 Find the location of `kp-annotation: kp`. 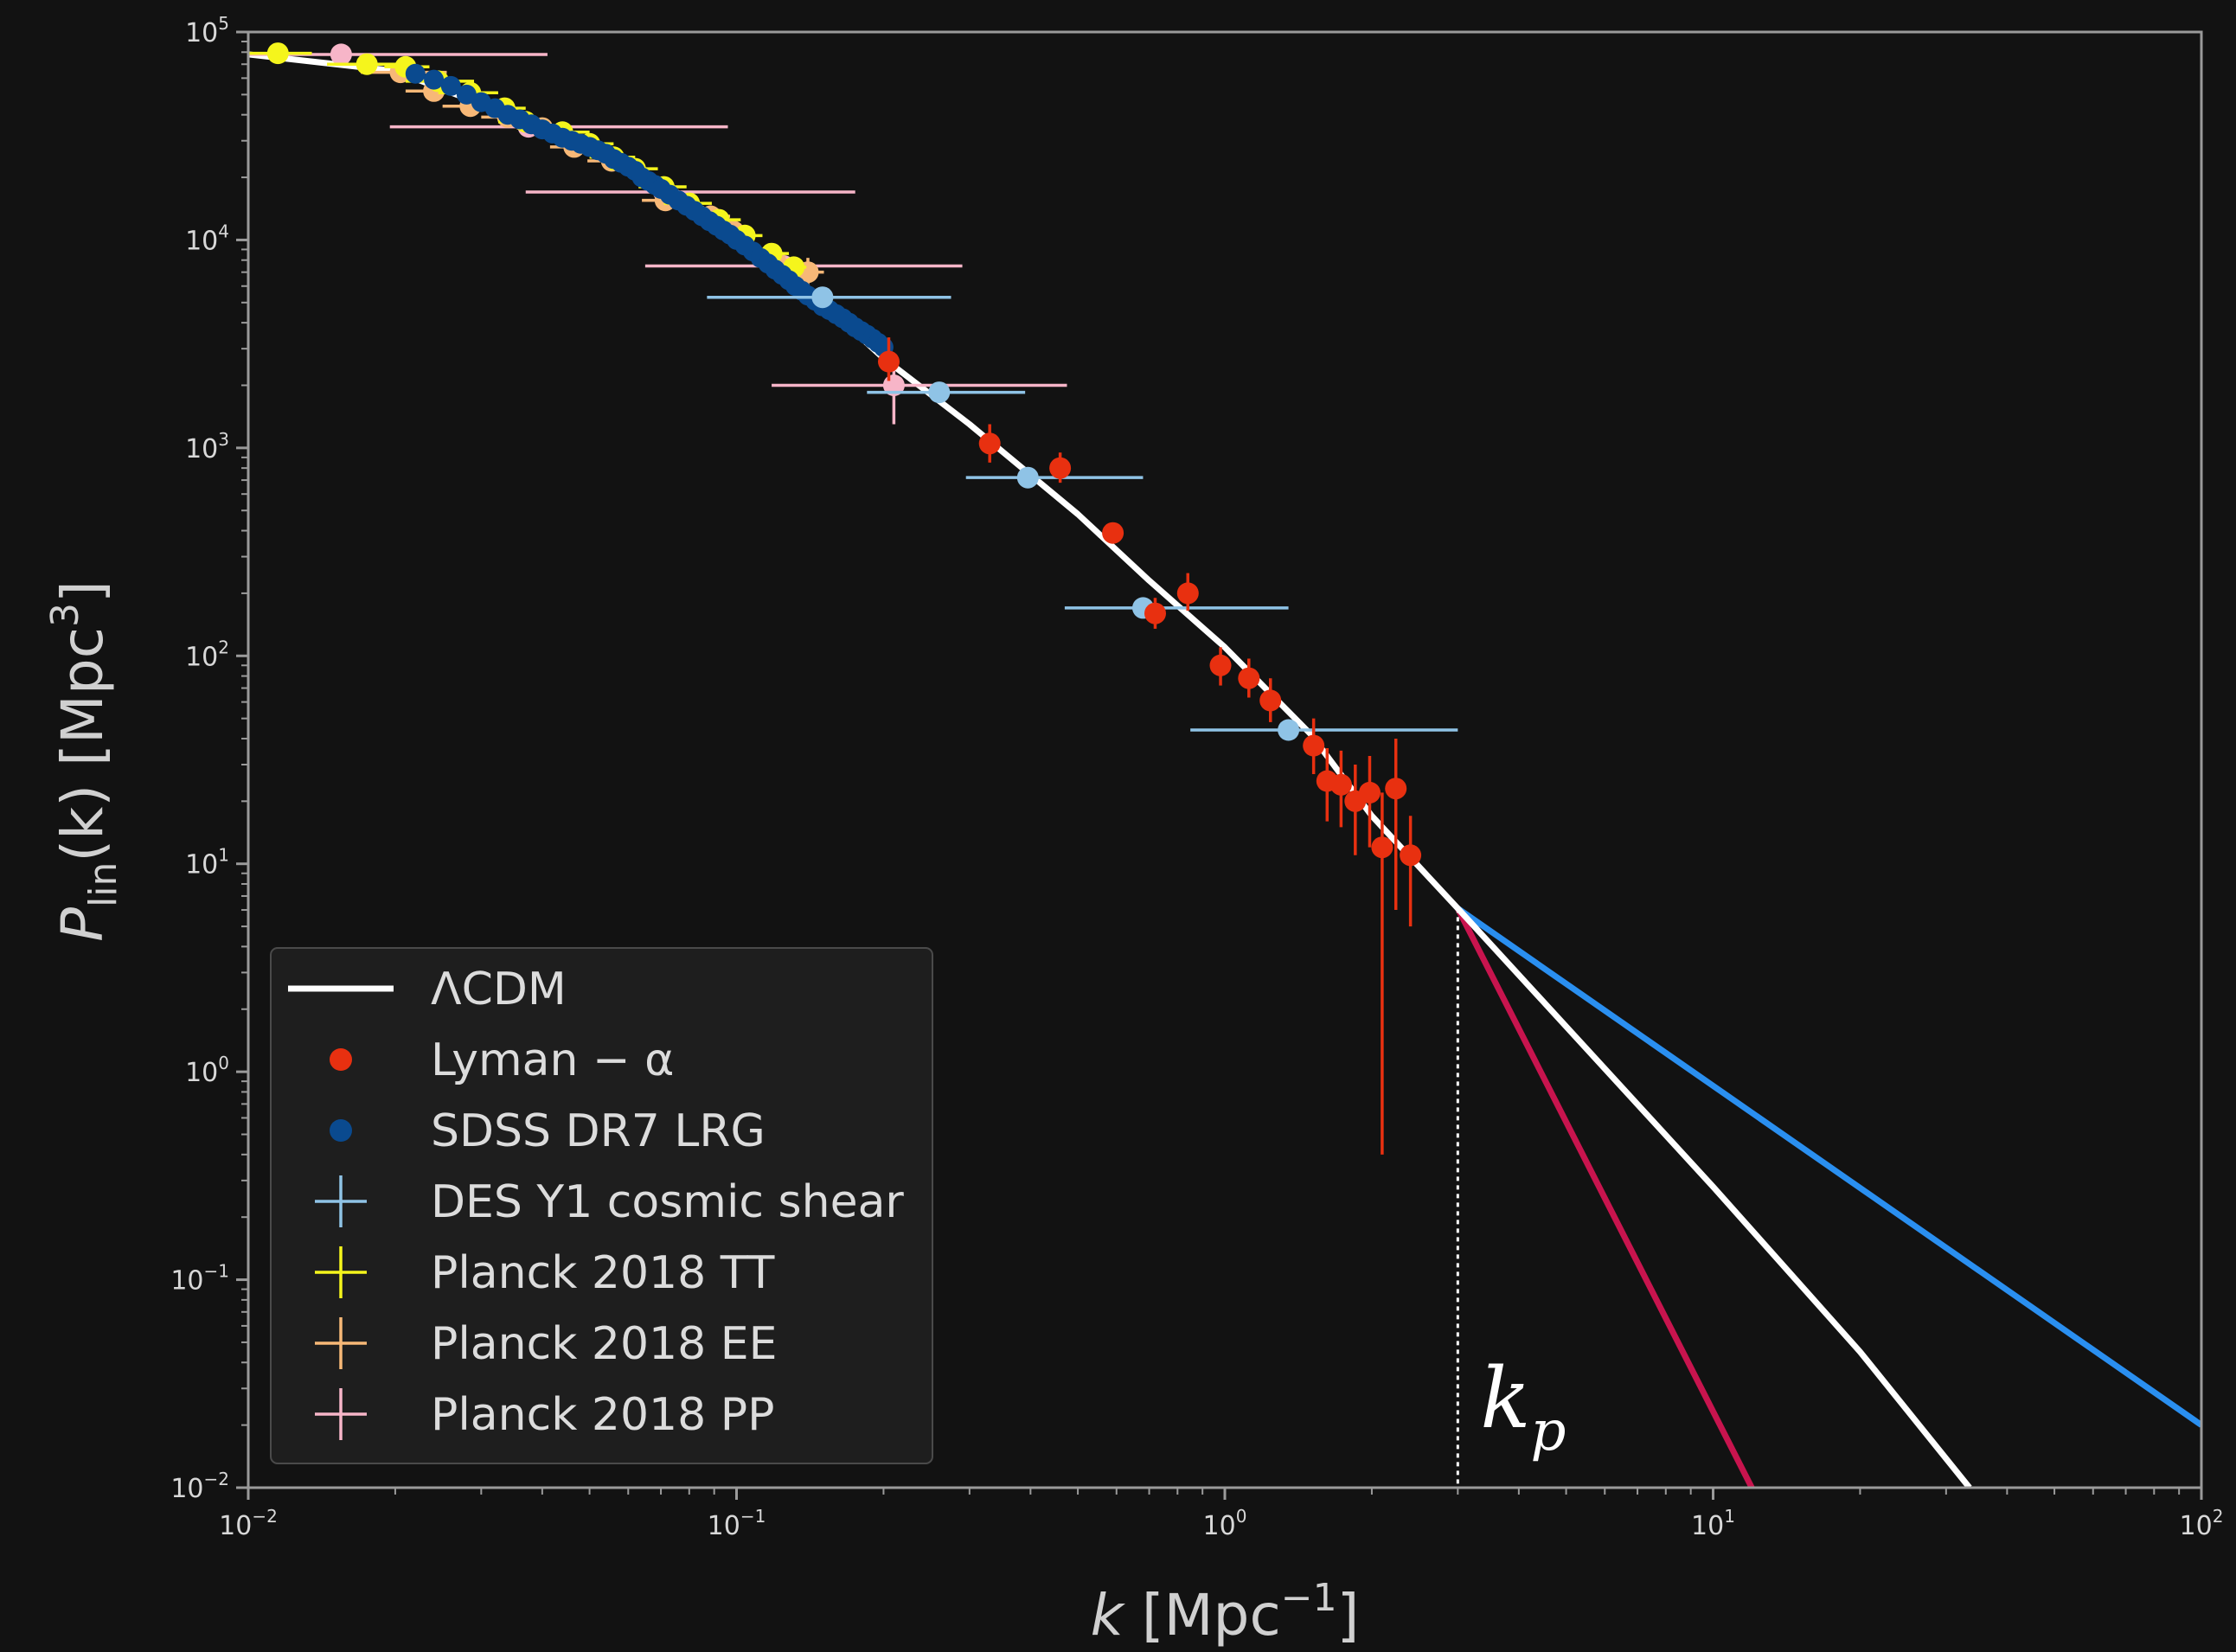

kp-annotation: kp is located at coordinates (1523, 1406).